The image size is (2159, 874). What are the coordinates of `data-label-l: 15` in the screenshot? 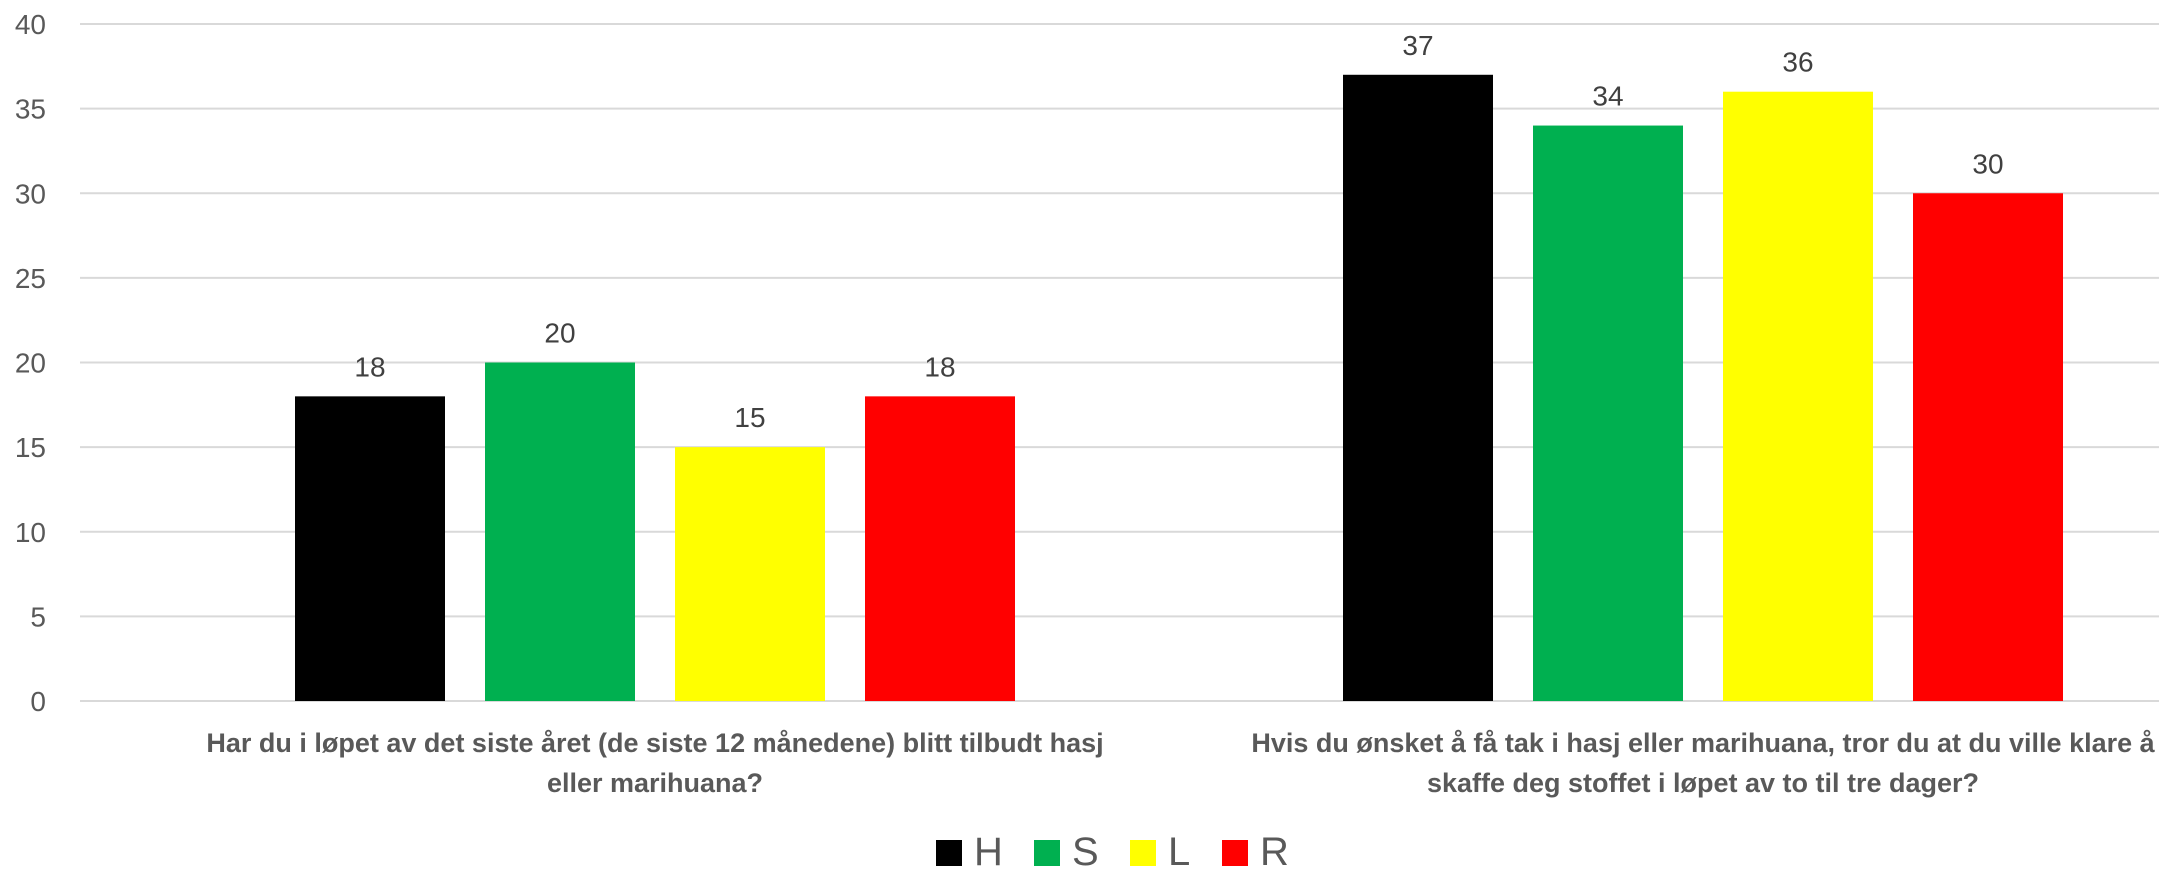 It's located at (749, 417).